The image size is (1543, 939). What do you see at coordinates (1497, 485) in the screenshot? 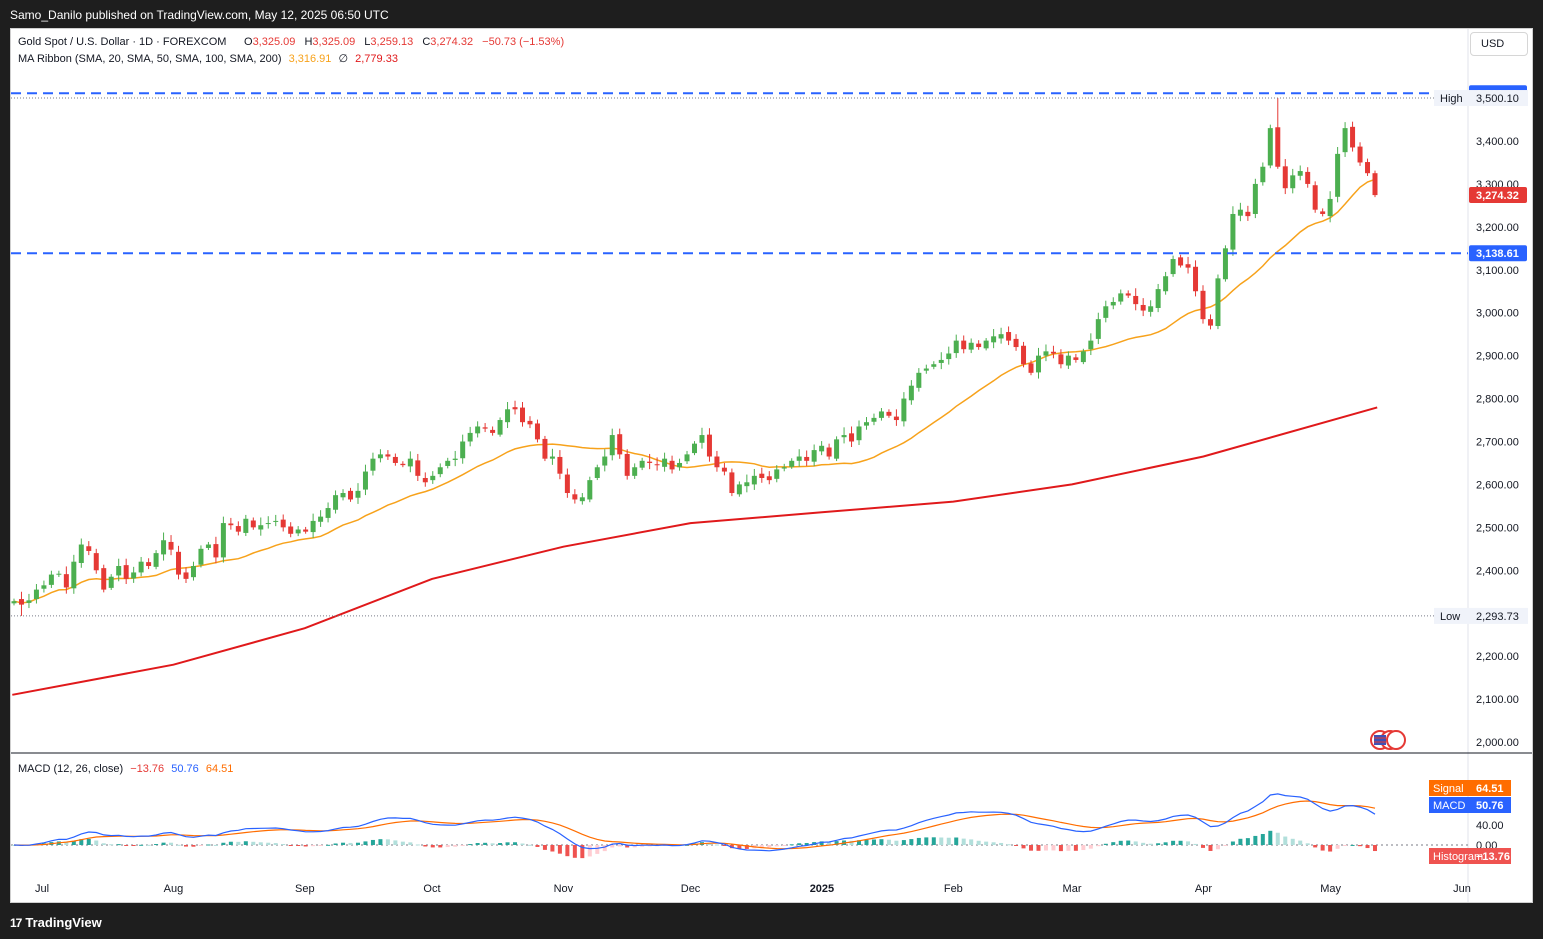
I see `price-tick-label: 2,600.00` at bounding box center [1497, 485].